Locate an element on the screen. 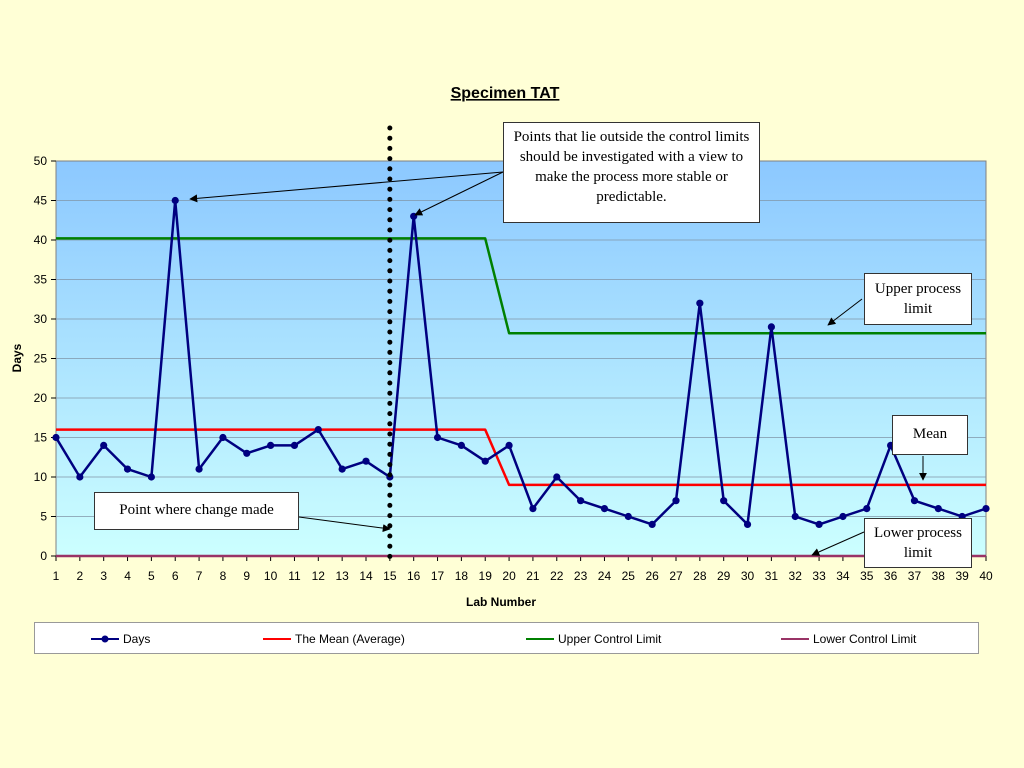  y-tick-label-30: 30 is located at coordinates (41, 319).